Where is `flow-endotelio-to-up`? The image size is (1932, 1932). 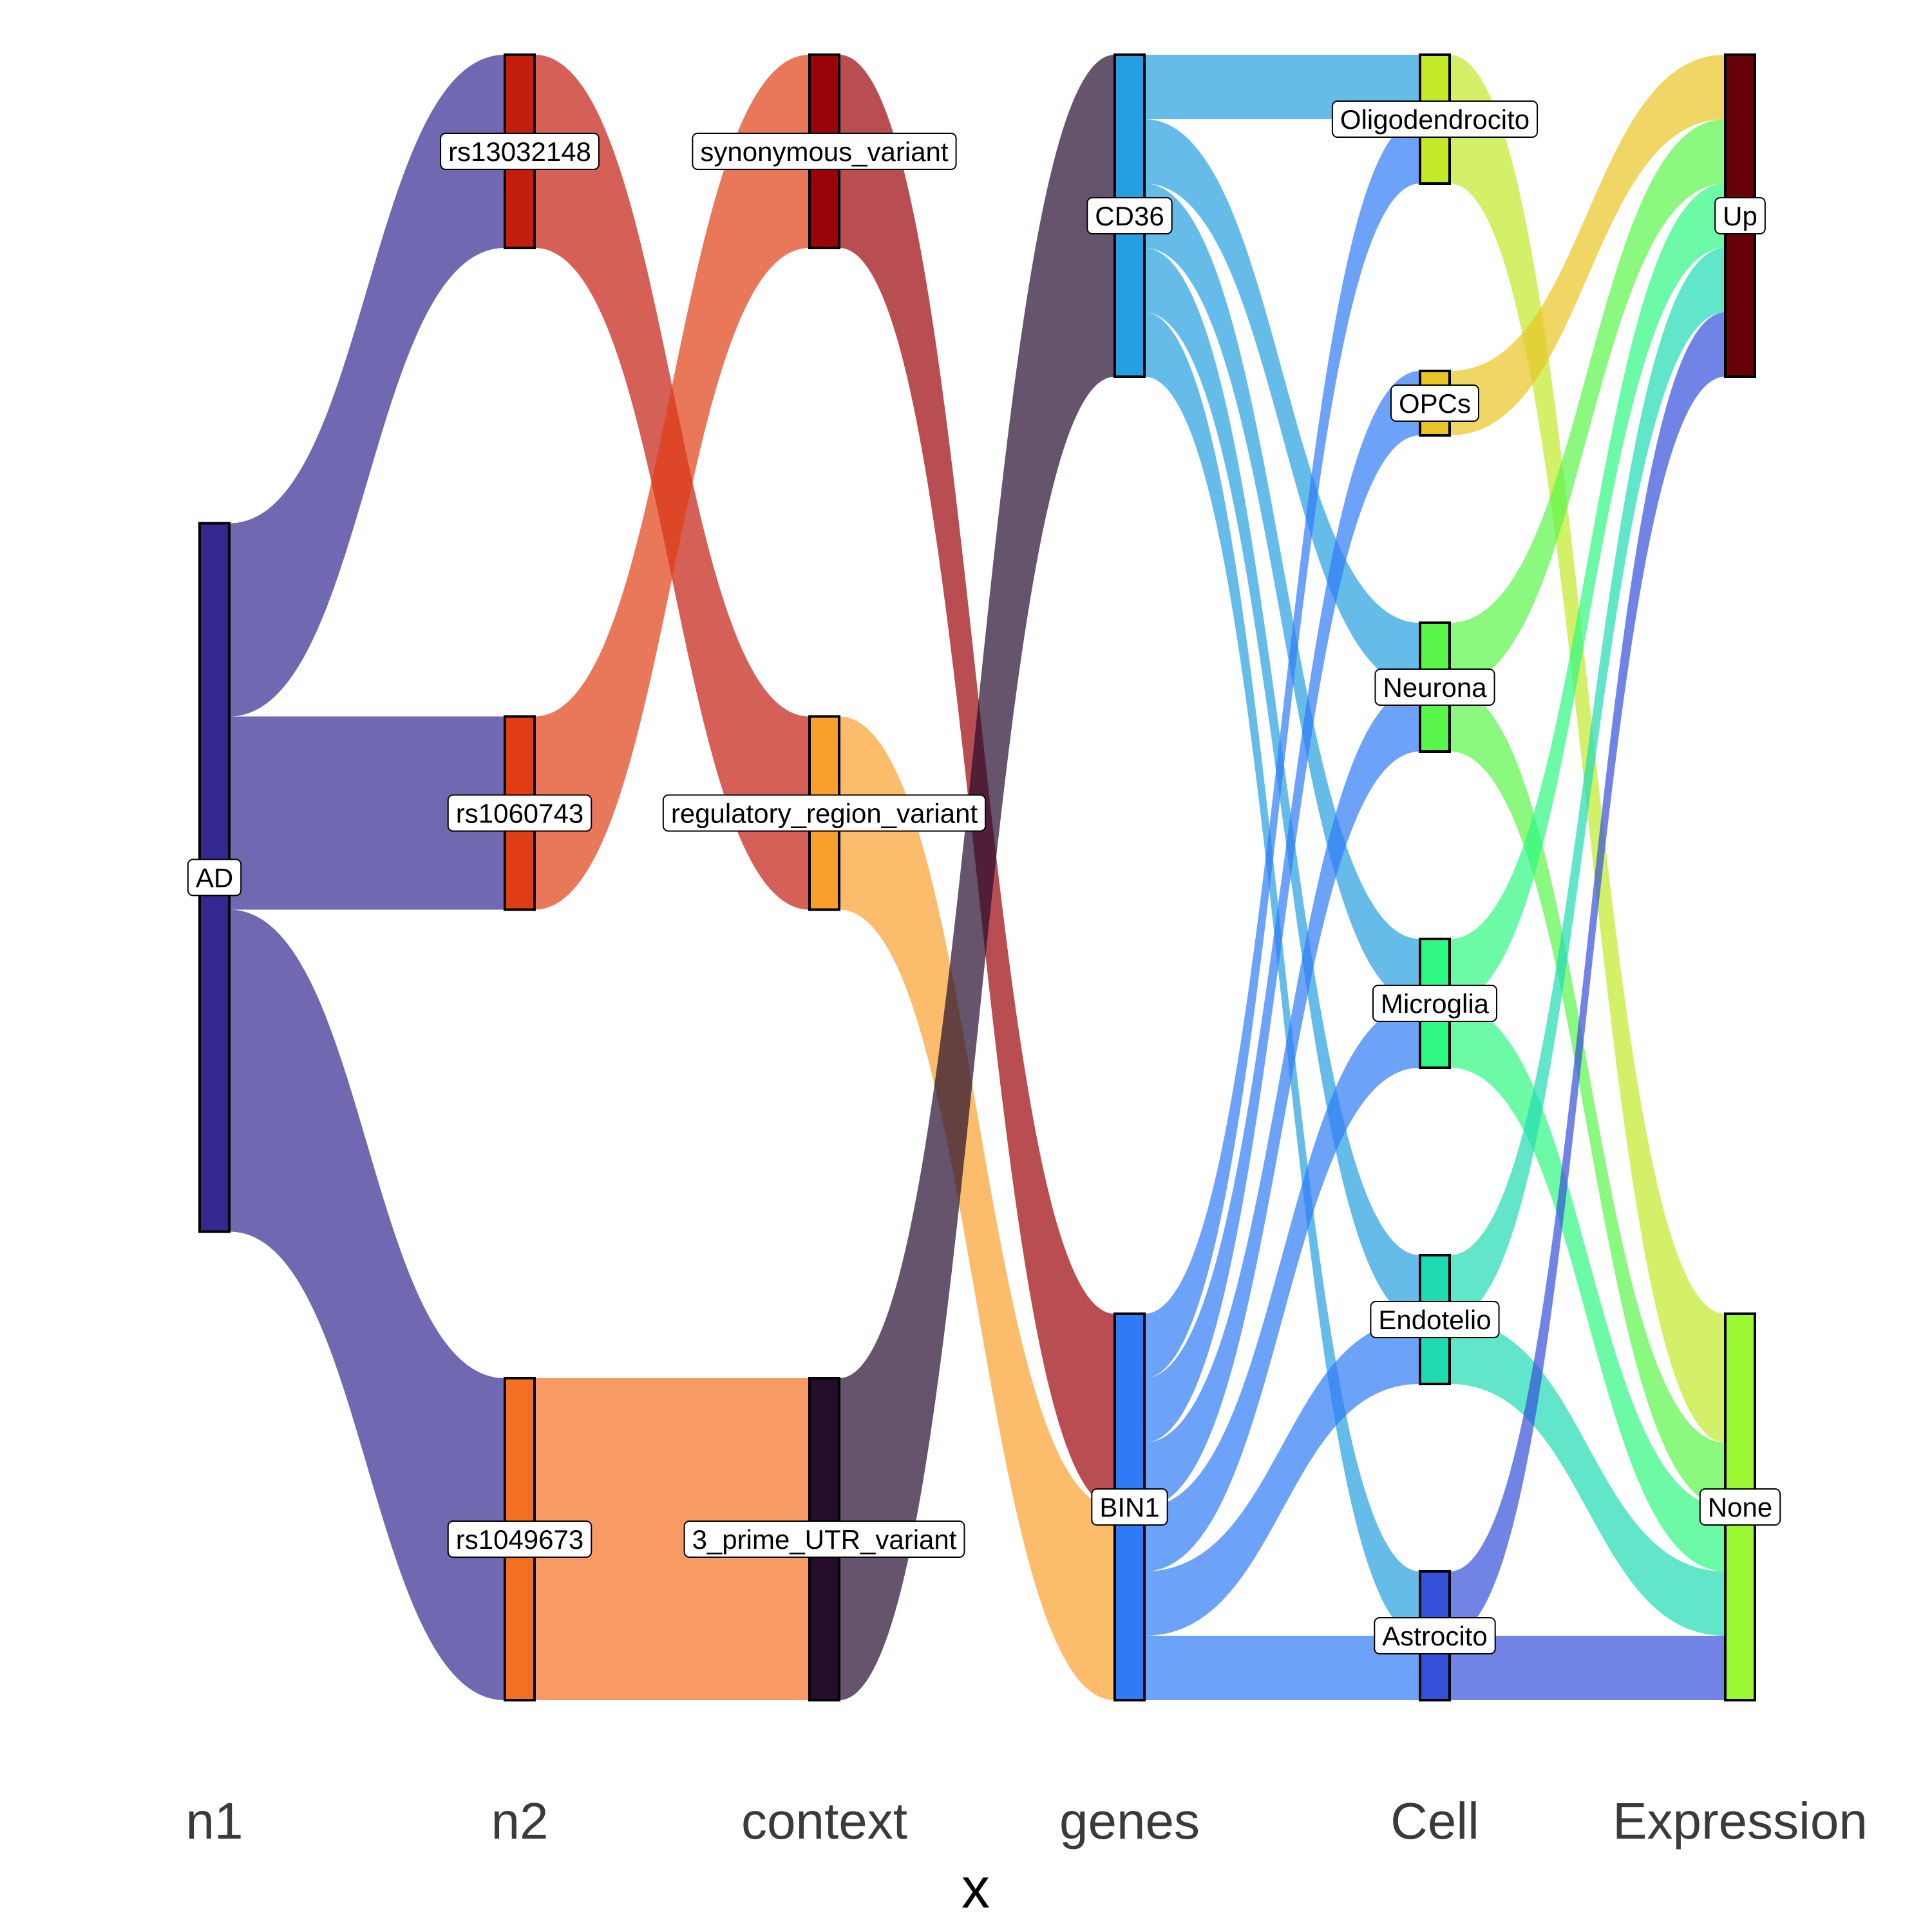
flow-endotelio-to-up is located at coordinates (1587, 784).